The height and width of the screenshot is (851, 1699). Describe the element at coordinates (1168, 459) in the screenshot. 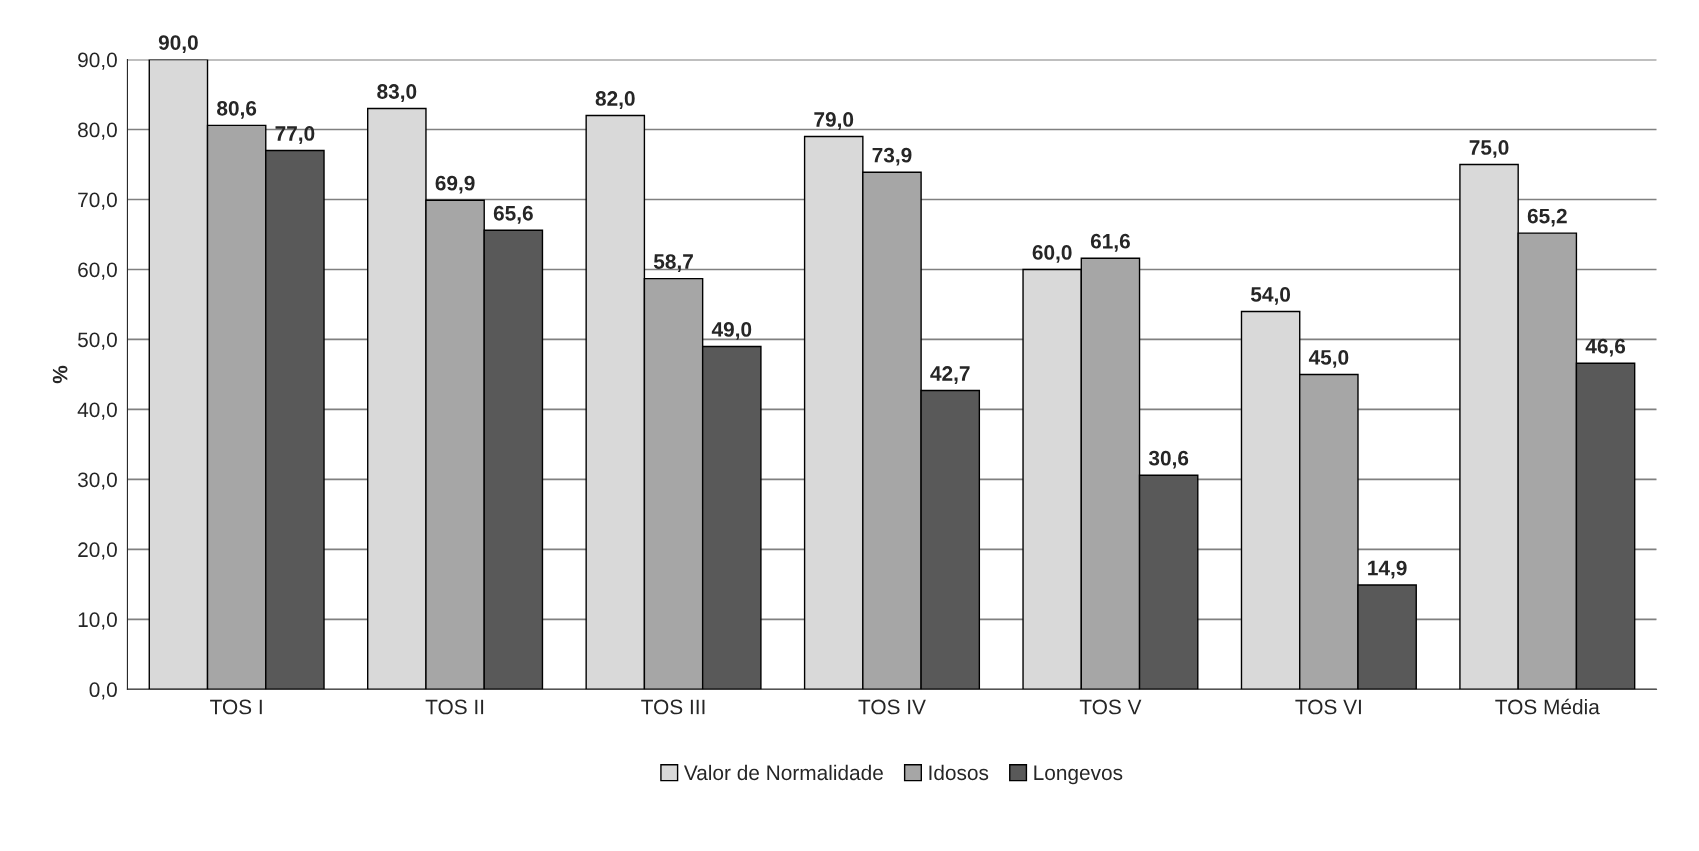

I see `data-label: 30,6` at that location.